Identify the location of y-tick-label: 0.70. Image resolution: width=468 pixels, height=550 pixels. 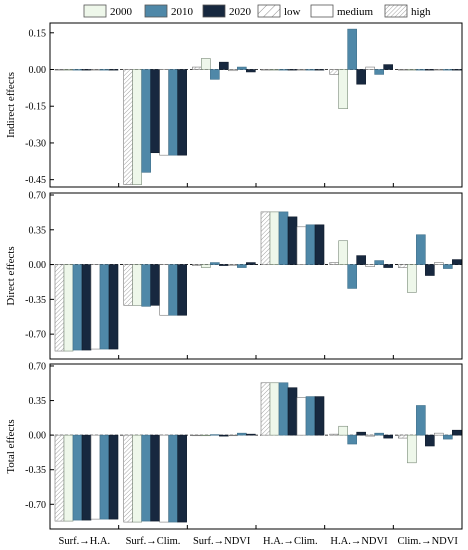
(38, 195).